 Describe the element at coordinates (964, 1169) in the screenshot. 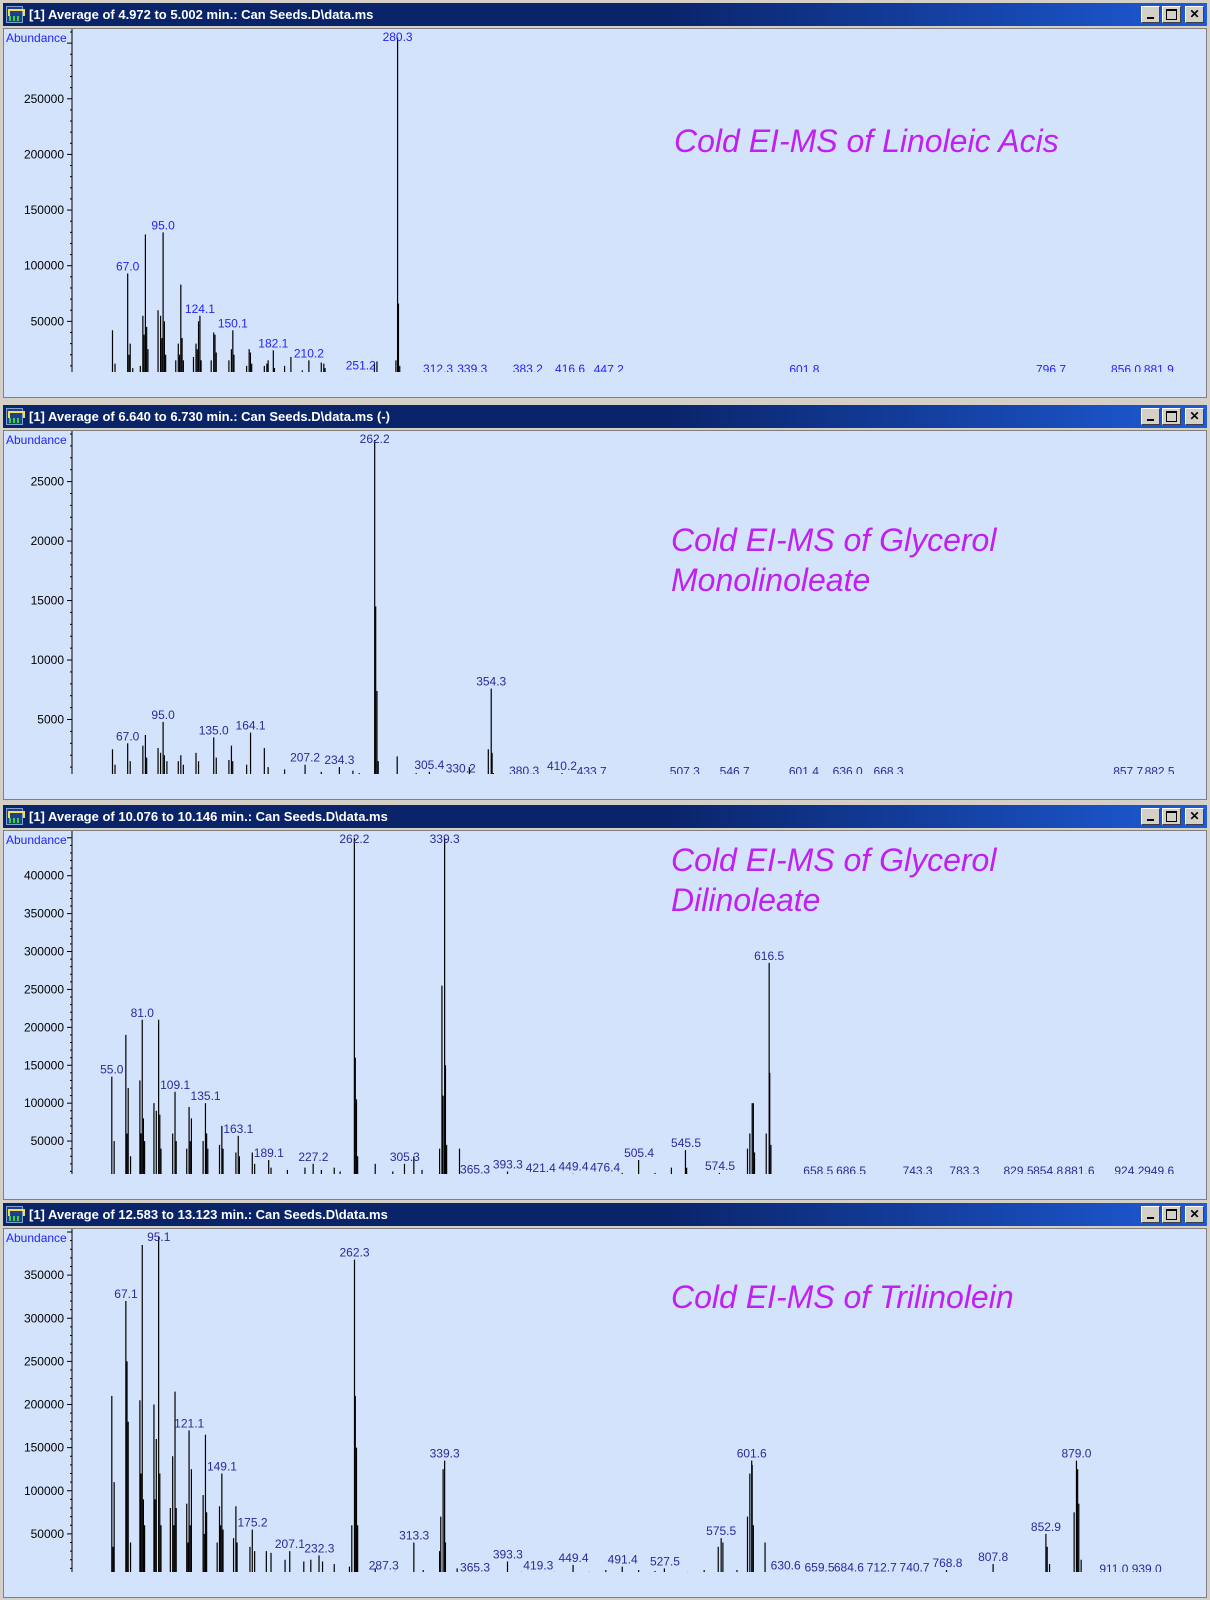

I see `peak-label: 783.3` at that location.